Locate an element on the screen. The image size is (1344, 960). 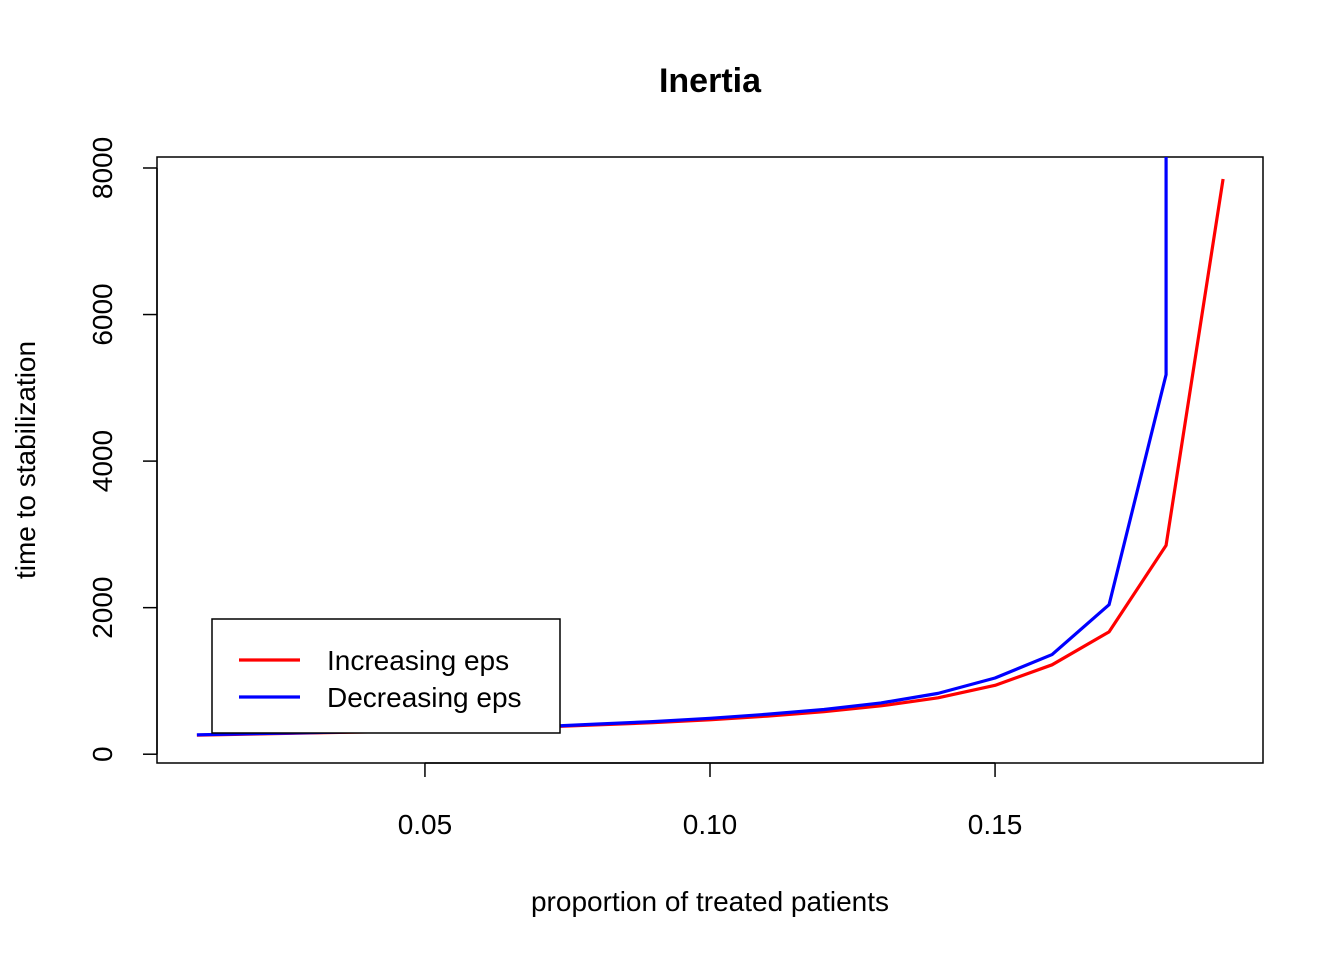
x-tick-label: 0.05 is located at coordinates (425, 824).